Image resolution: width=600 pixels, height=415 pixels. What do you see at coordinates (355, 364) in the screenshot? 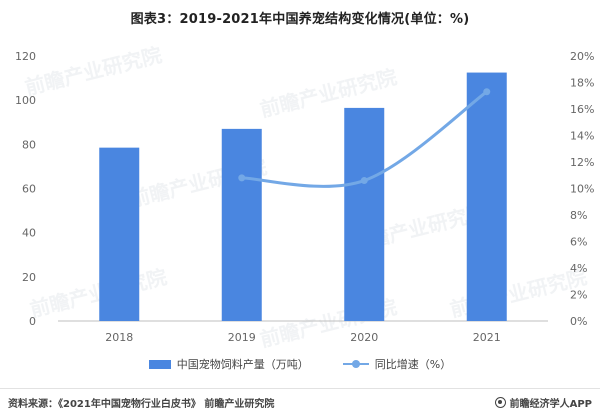
I see `legend-line-swatch` at bounding box center [355, 364].